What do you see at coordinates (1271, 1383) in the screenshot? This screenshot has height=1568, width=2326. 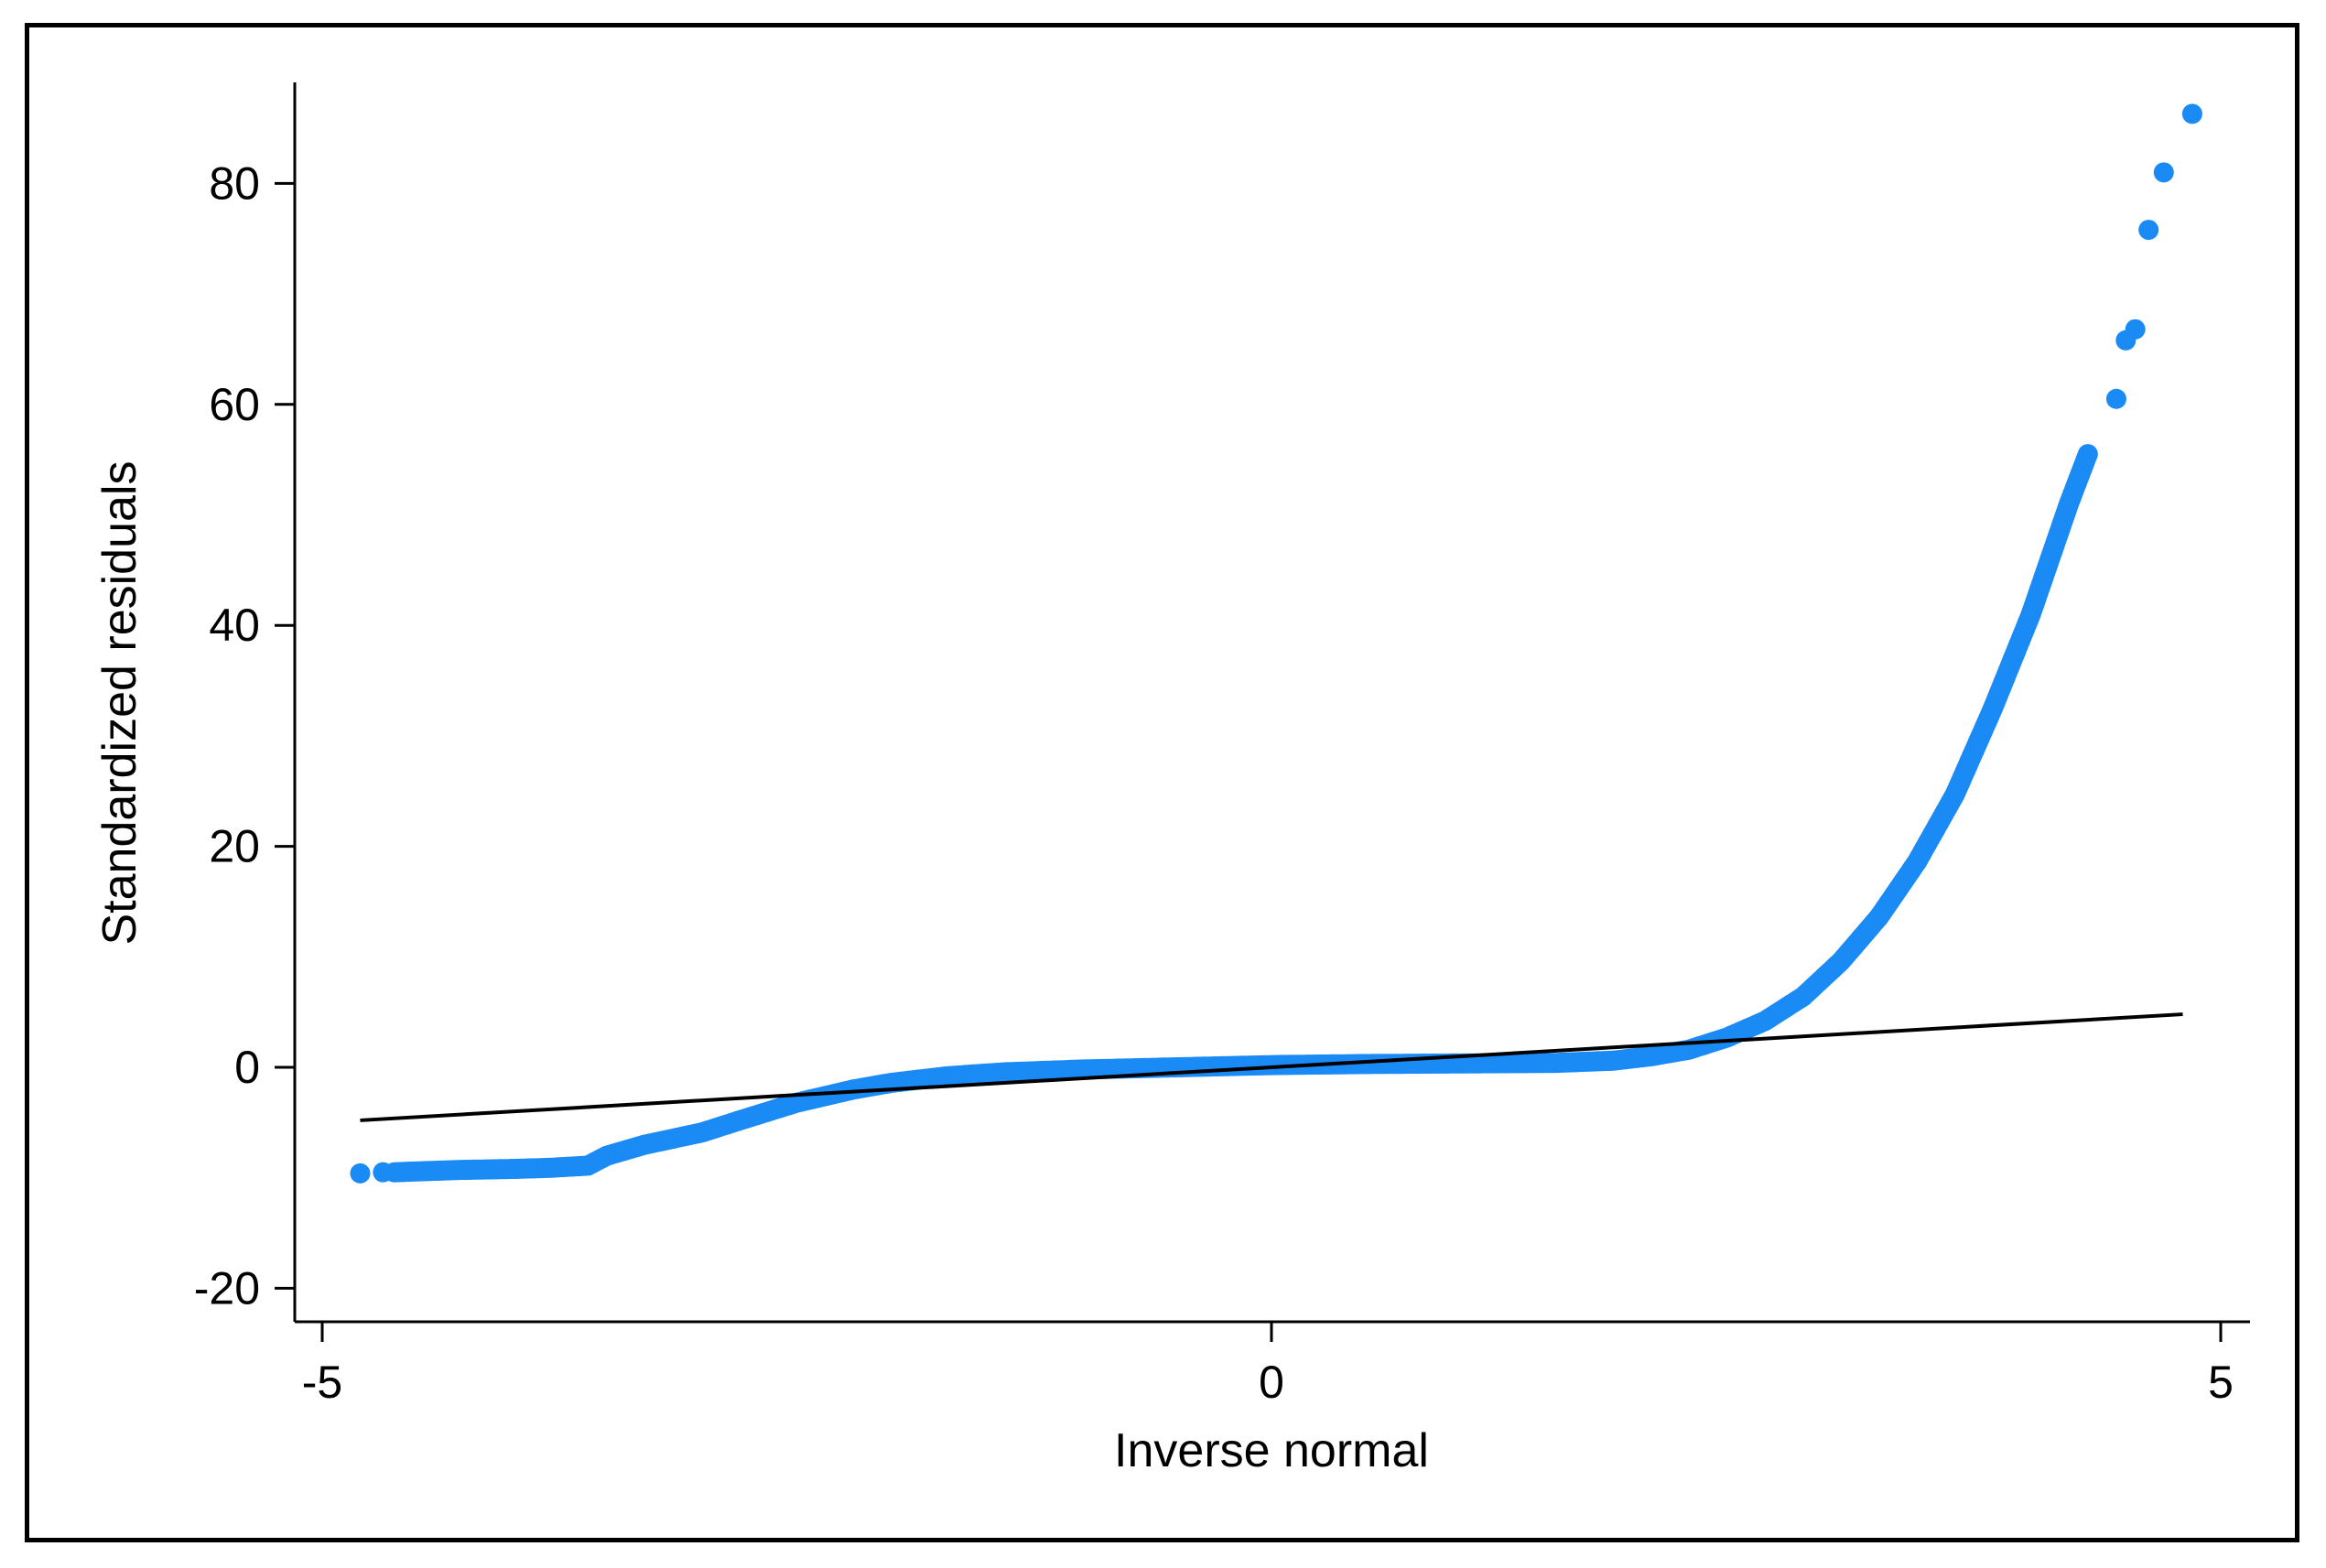 I see `x-tick-label: 0` at bounding box center [1271, 1383].